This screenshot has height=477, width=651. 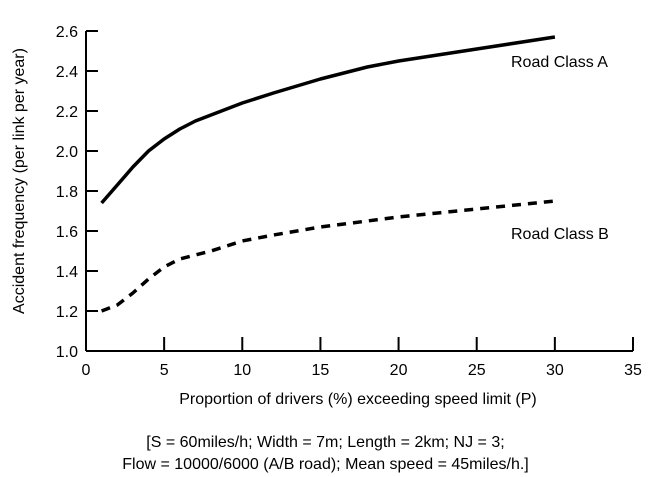 What do you see at coordinates (19, 181) in the screenshot?
I see `y-axis-title: Accident frequency (per link per year)` at bounding box center [19, 181].